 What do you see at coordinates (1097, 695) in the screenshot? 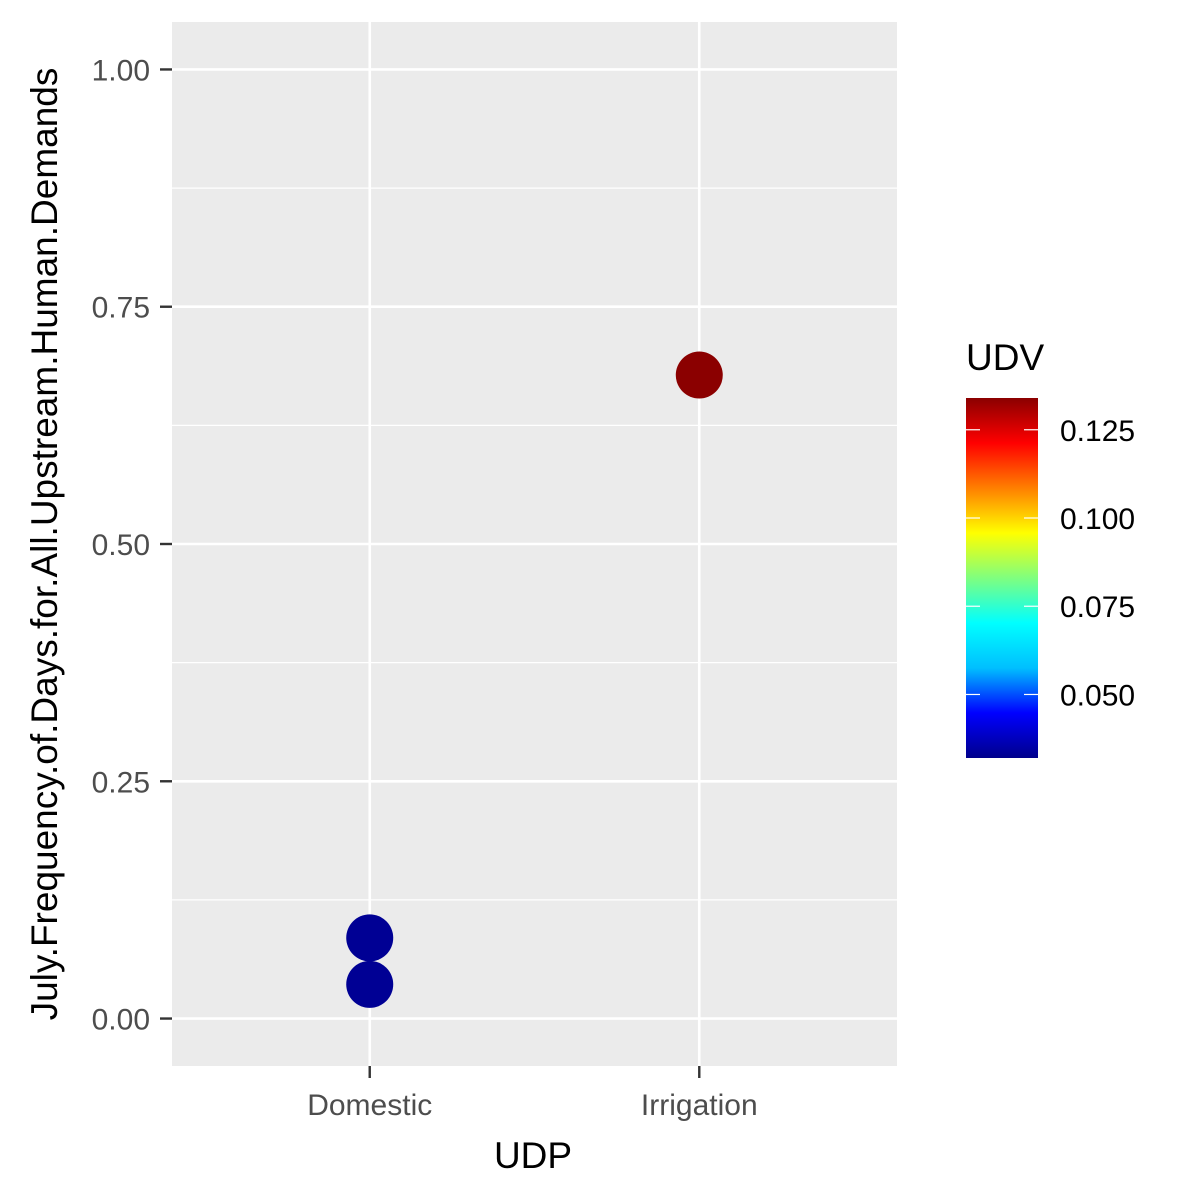
I see `legend-tick-label: 0.050` at bounding box center [1097, 695].